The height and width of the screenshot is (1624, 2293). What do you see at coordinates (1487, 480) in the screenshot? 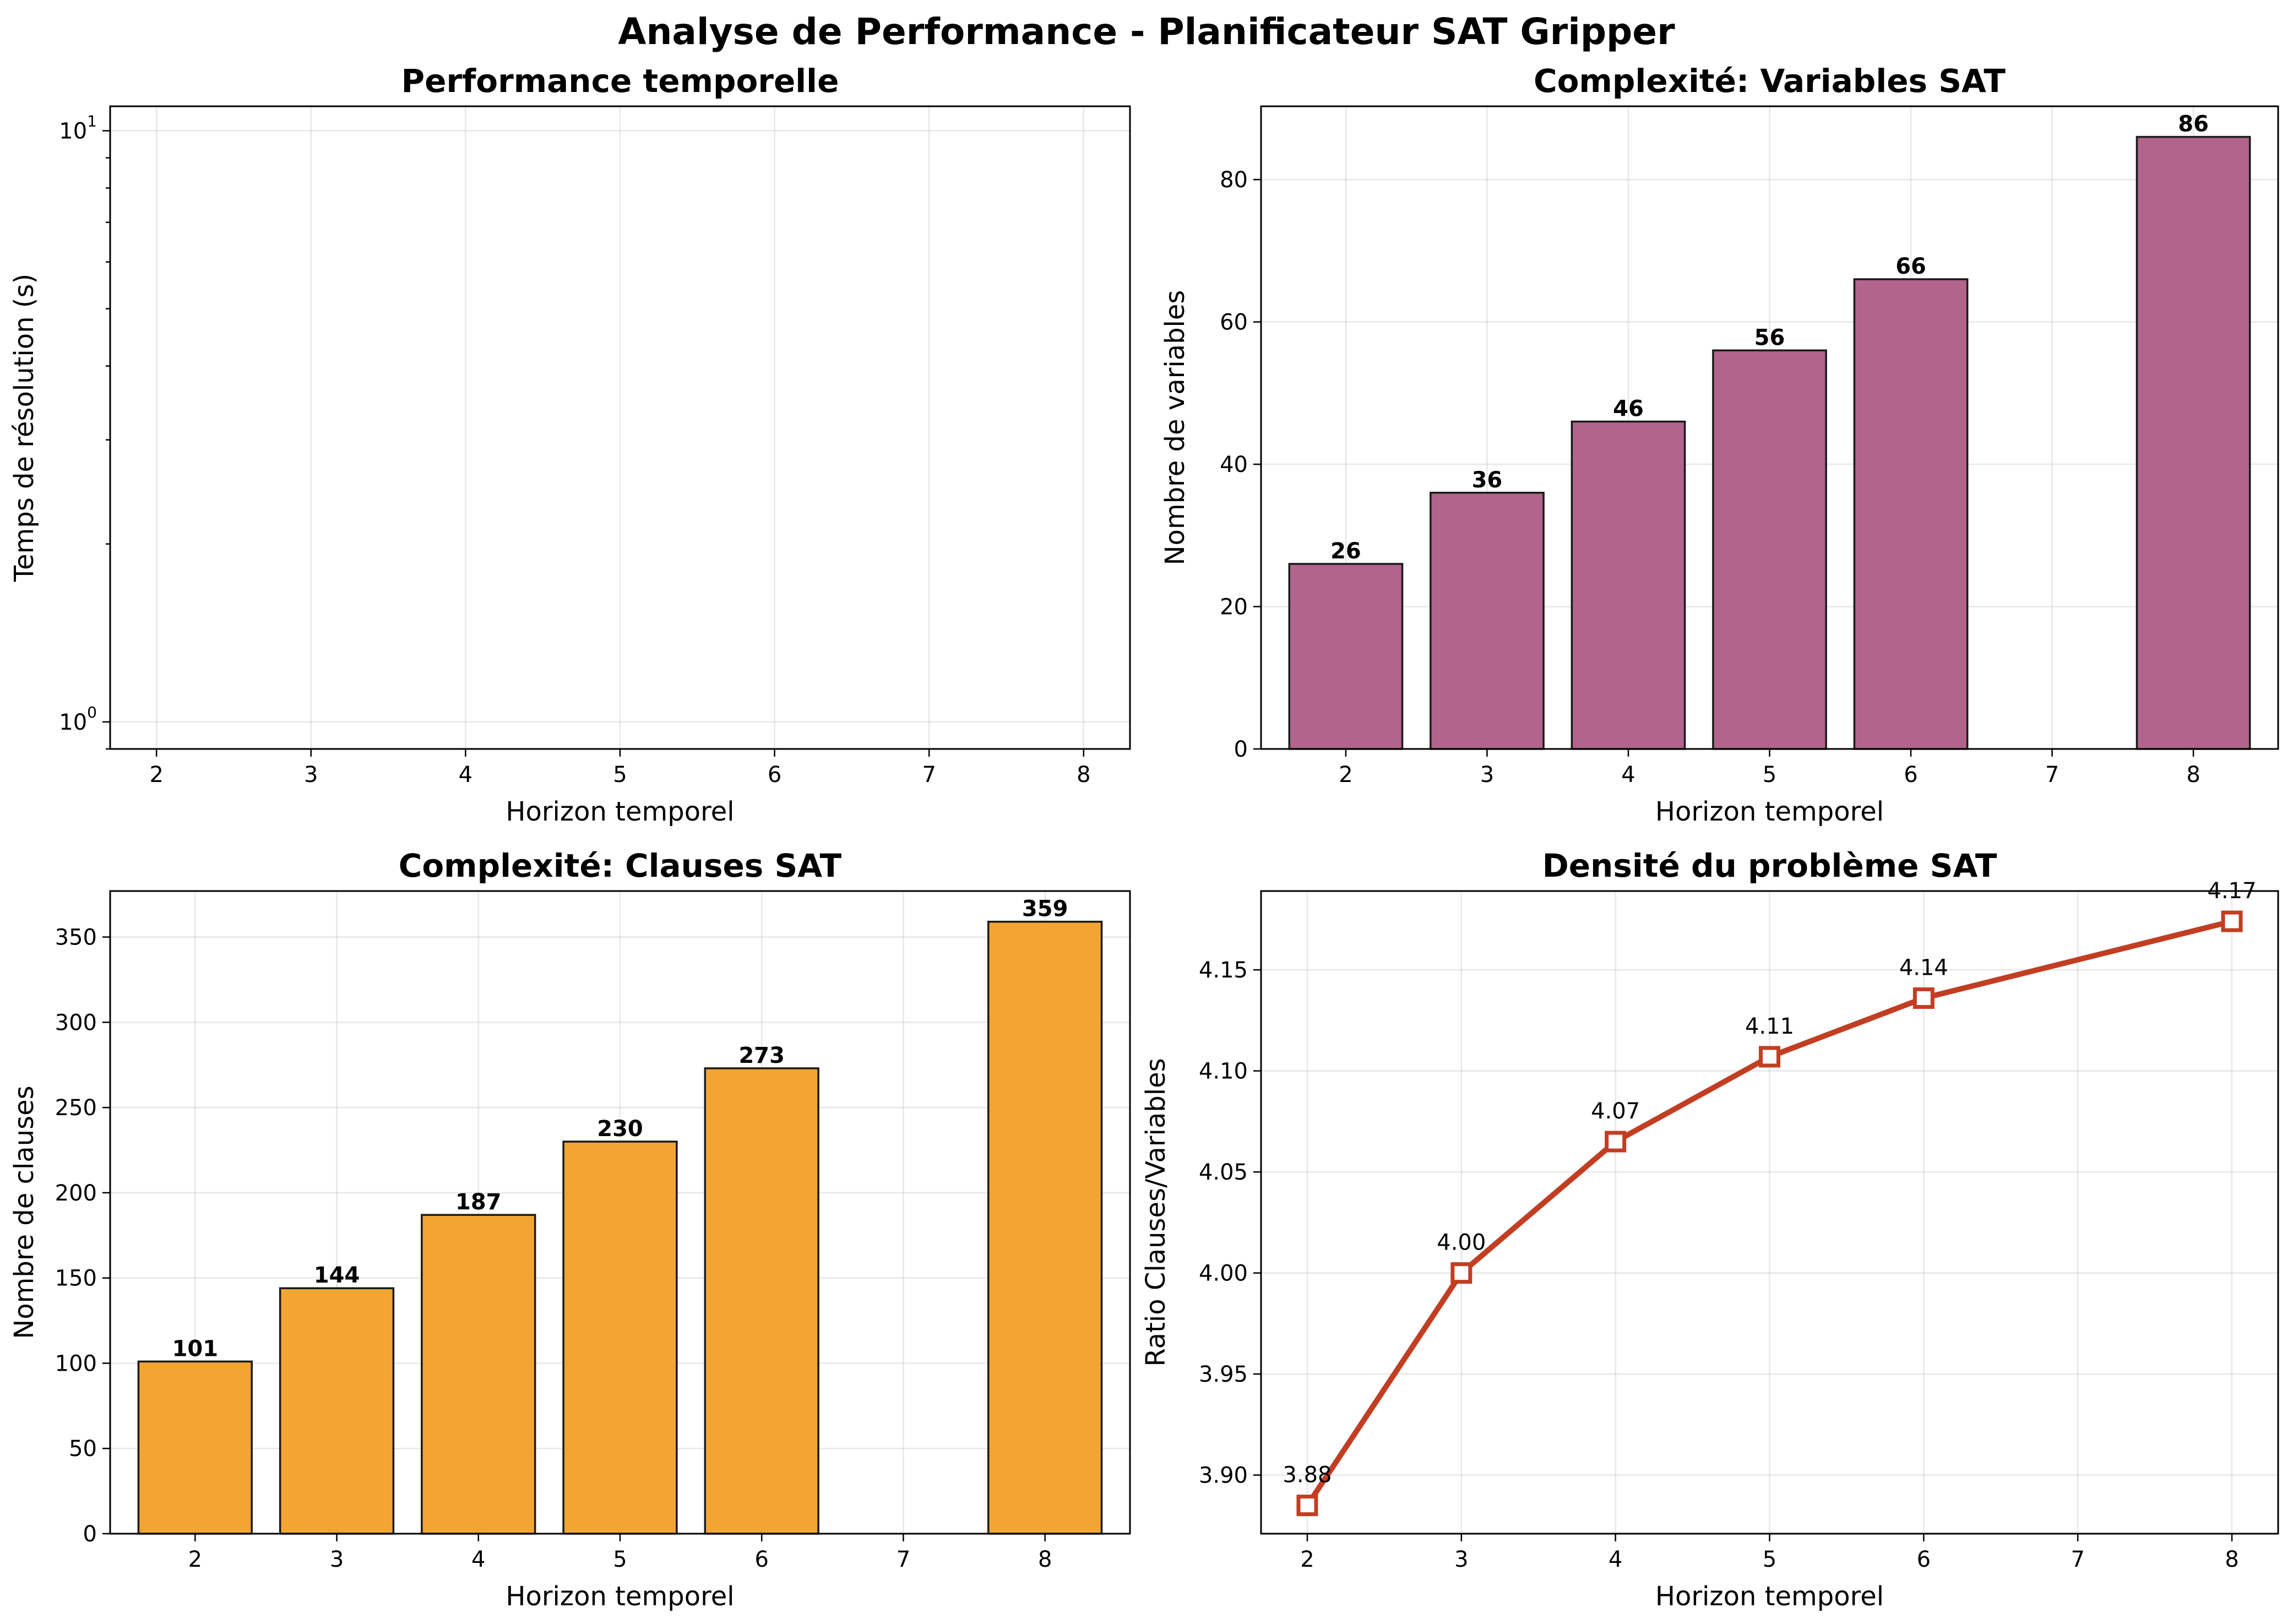
I see `bar-value-label: 36` at bounding box center [1487, 480].